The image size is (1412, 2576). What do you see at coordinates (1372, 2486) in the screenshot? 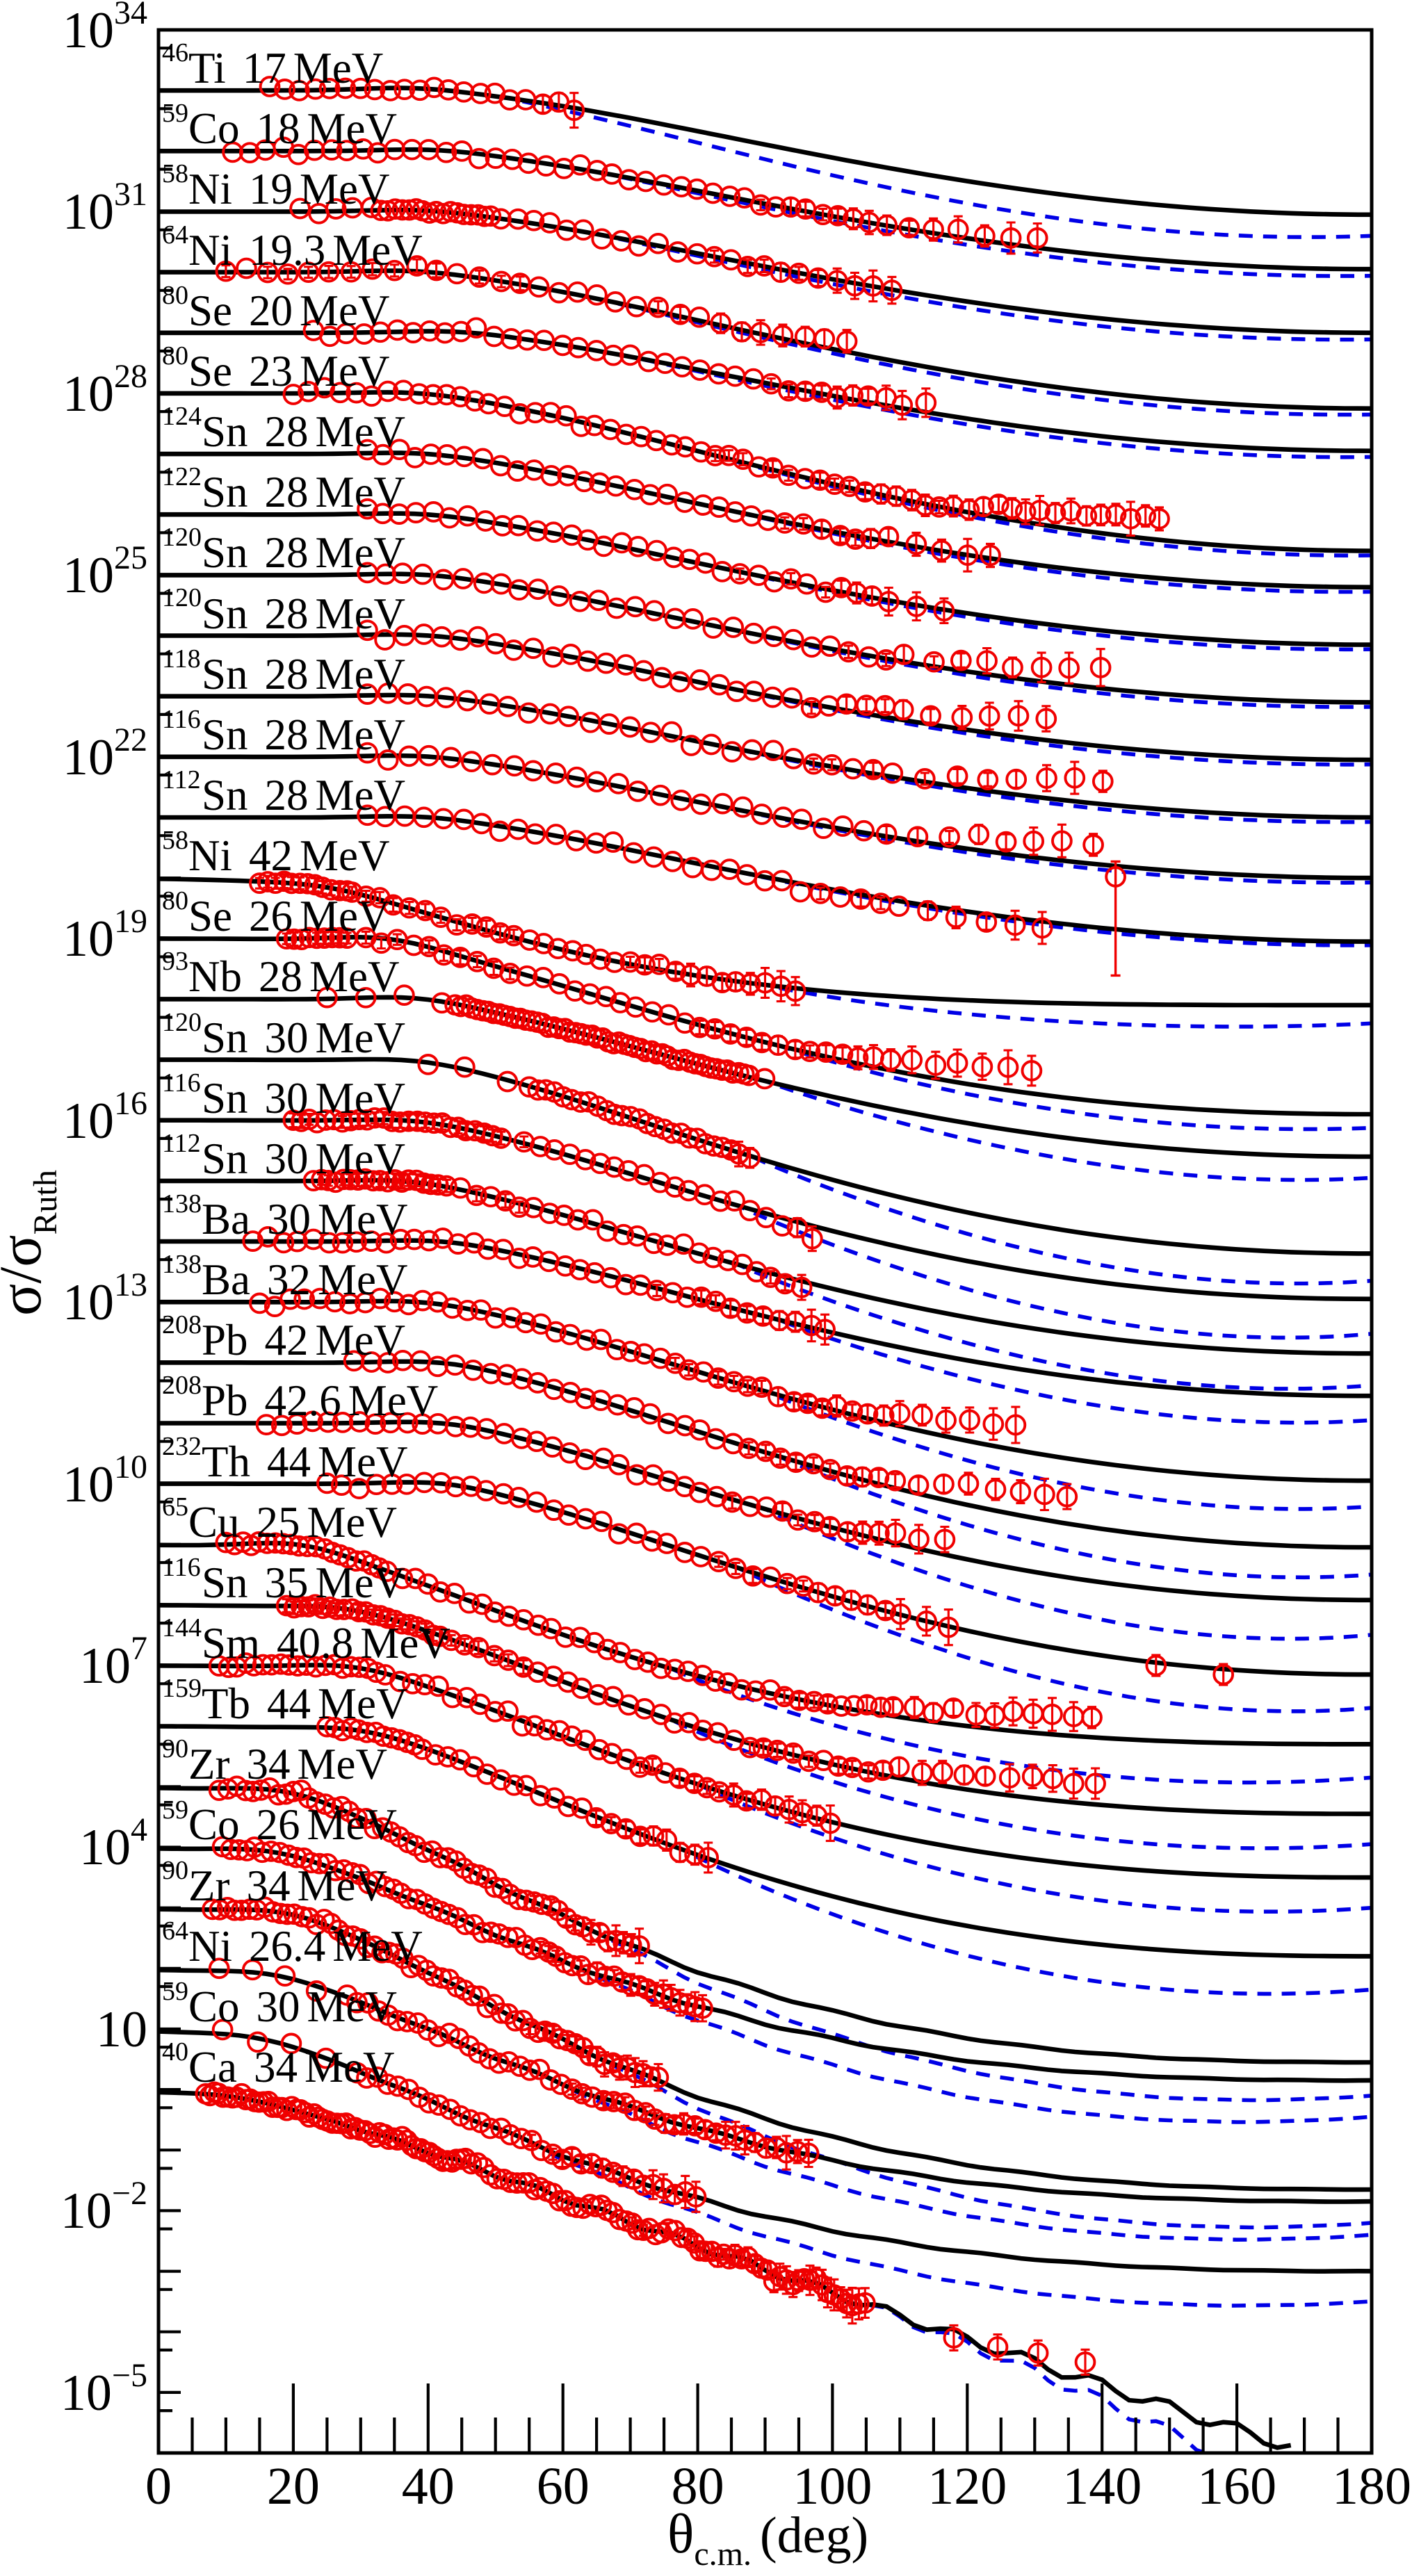
I see `svg-text: 180` at bounding box center [1372, 2486].